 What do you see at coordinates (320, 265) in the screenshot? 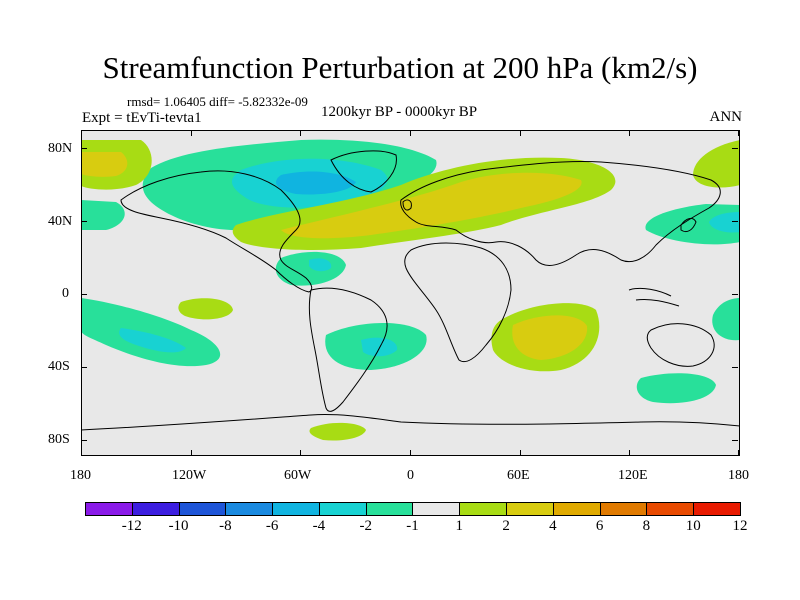
I see `contour-neg-caribbean-core` at bounding box center [320, 265].